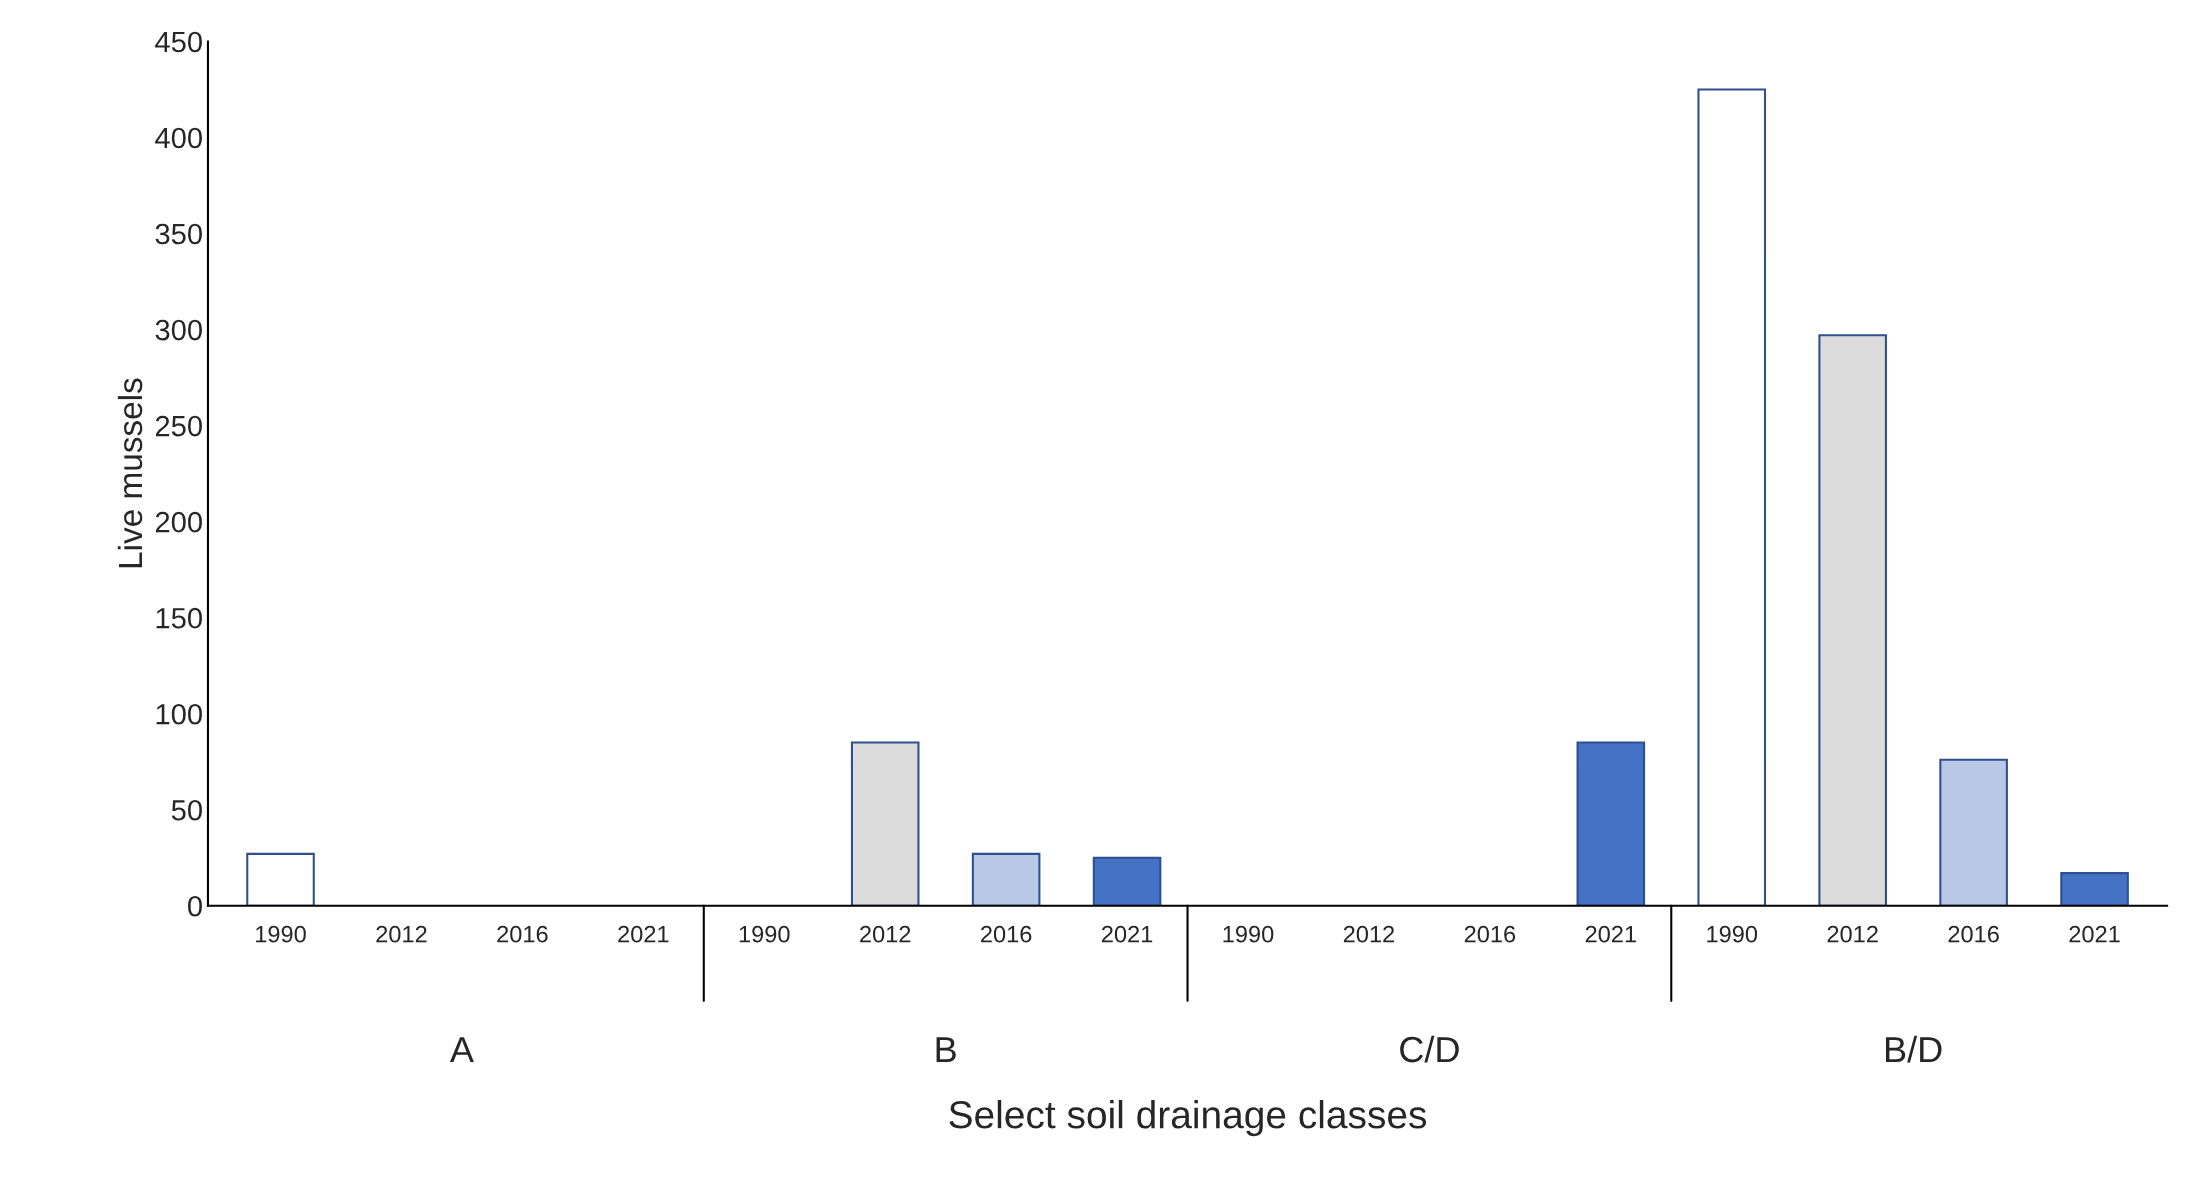  What do you see at coordinates (178, 234) in the screenshot?
I see `y-tick-label: 350` at bounding box center [178, 234].